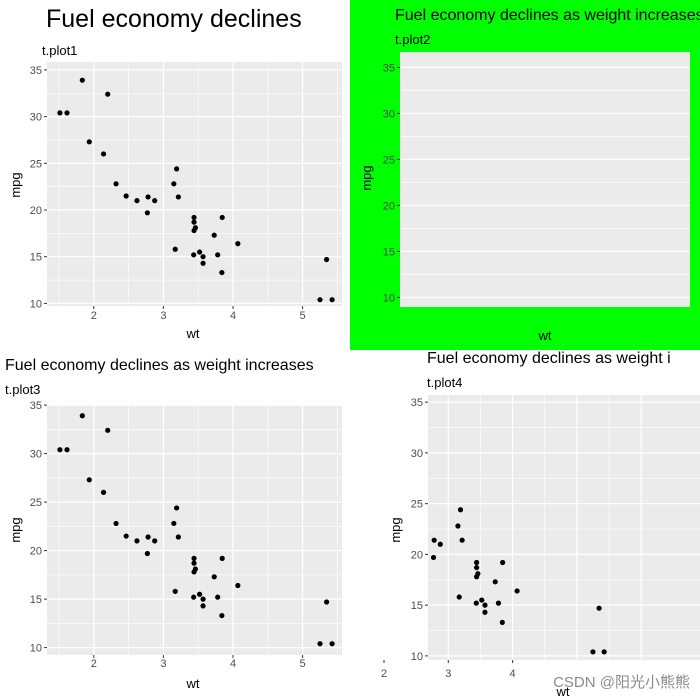 The height and width of the screenshot is (700, 700). What do you see at coordinates (563, 691) in the screenshot?
I see `plot-4-x-axis-label: wt` at bounding box center [563, 691].